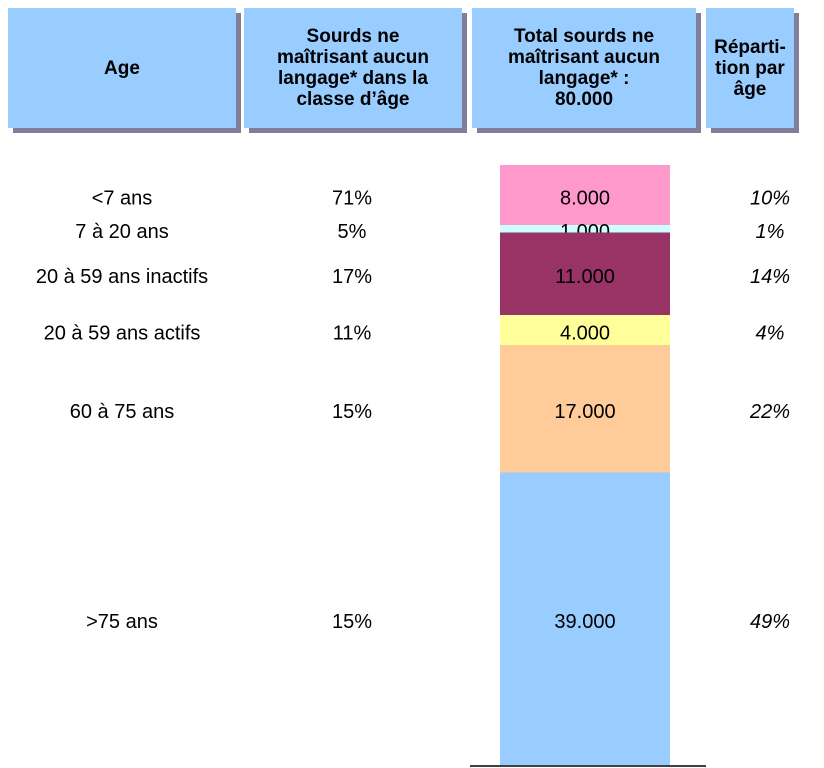 Image resolution: width=824 pixels, height=768 pixels. I want to click on value-label: 4.000, so click(585, 333).